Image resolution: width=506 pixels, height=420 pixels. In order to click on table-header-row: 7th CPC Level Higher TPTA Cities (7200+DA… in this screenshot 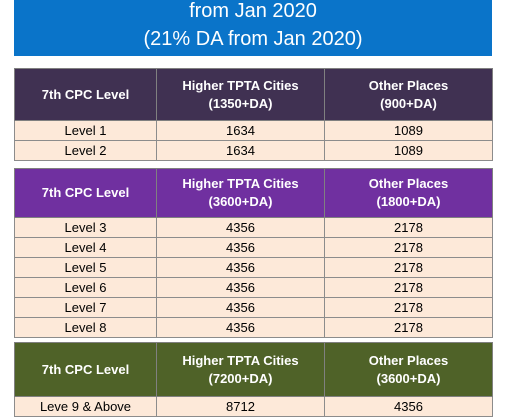, I will do `click(253, 369)`.